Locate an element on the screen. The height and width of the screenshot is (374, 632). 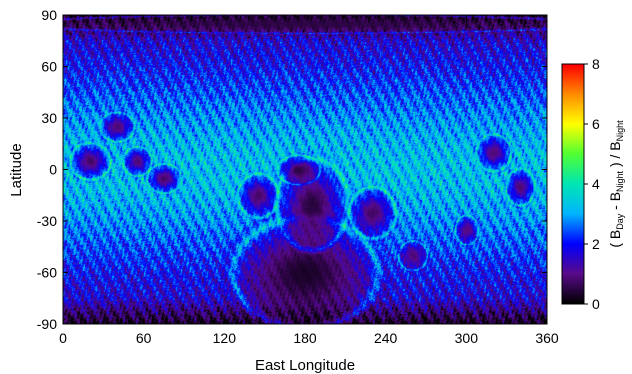
y-tick-label: 90 is located at coordinates (49, 15).